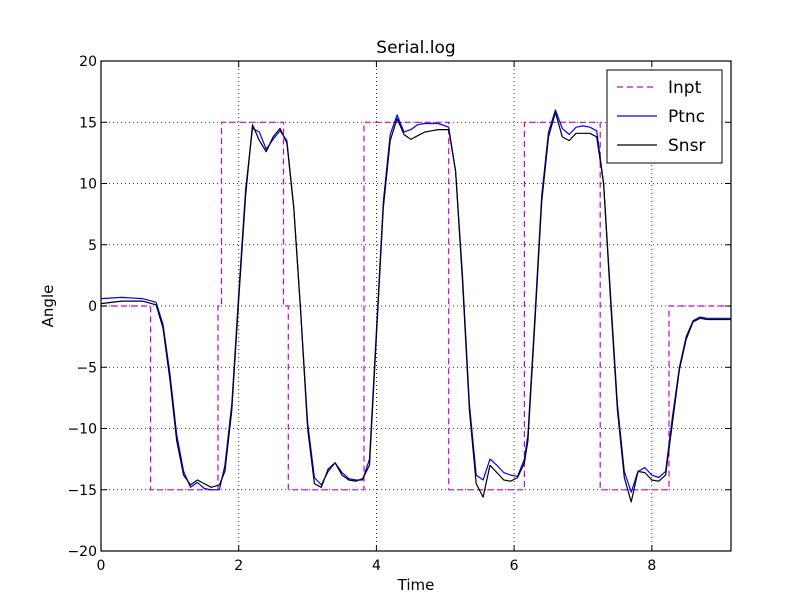 The width and height of the screenshot is (812, 612). I want to click on y-tick-label: −5, so click(86, 368).